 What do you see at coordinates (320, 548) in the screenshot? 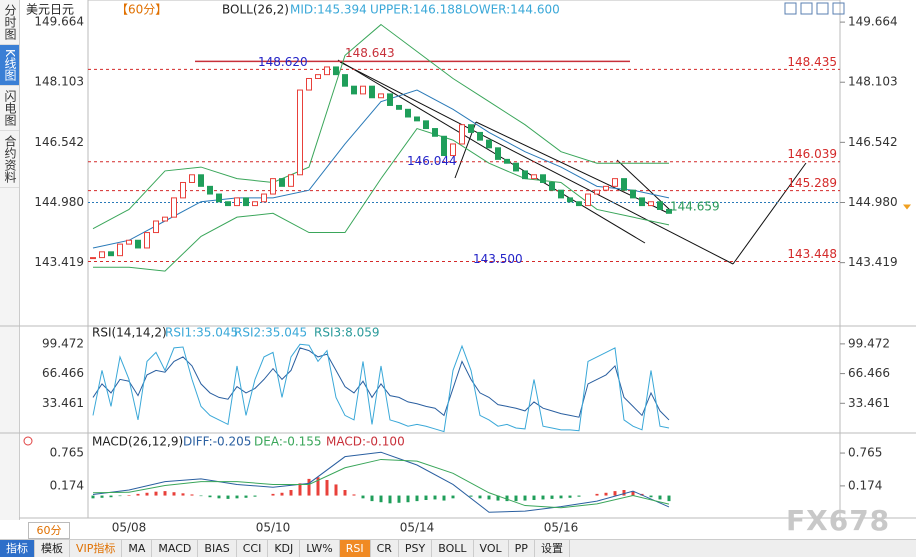
I see `toolbar-button: LW%` at bounding box center [320, 548].